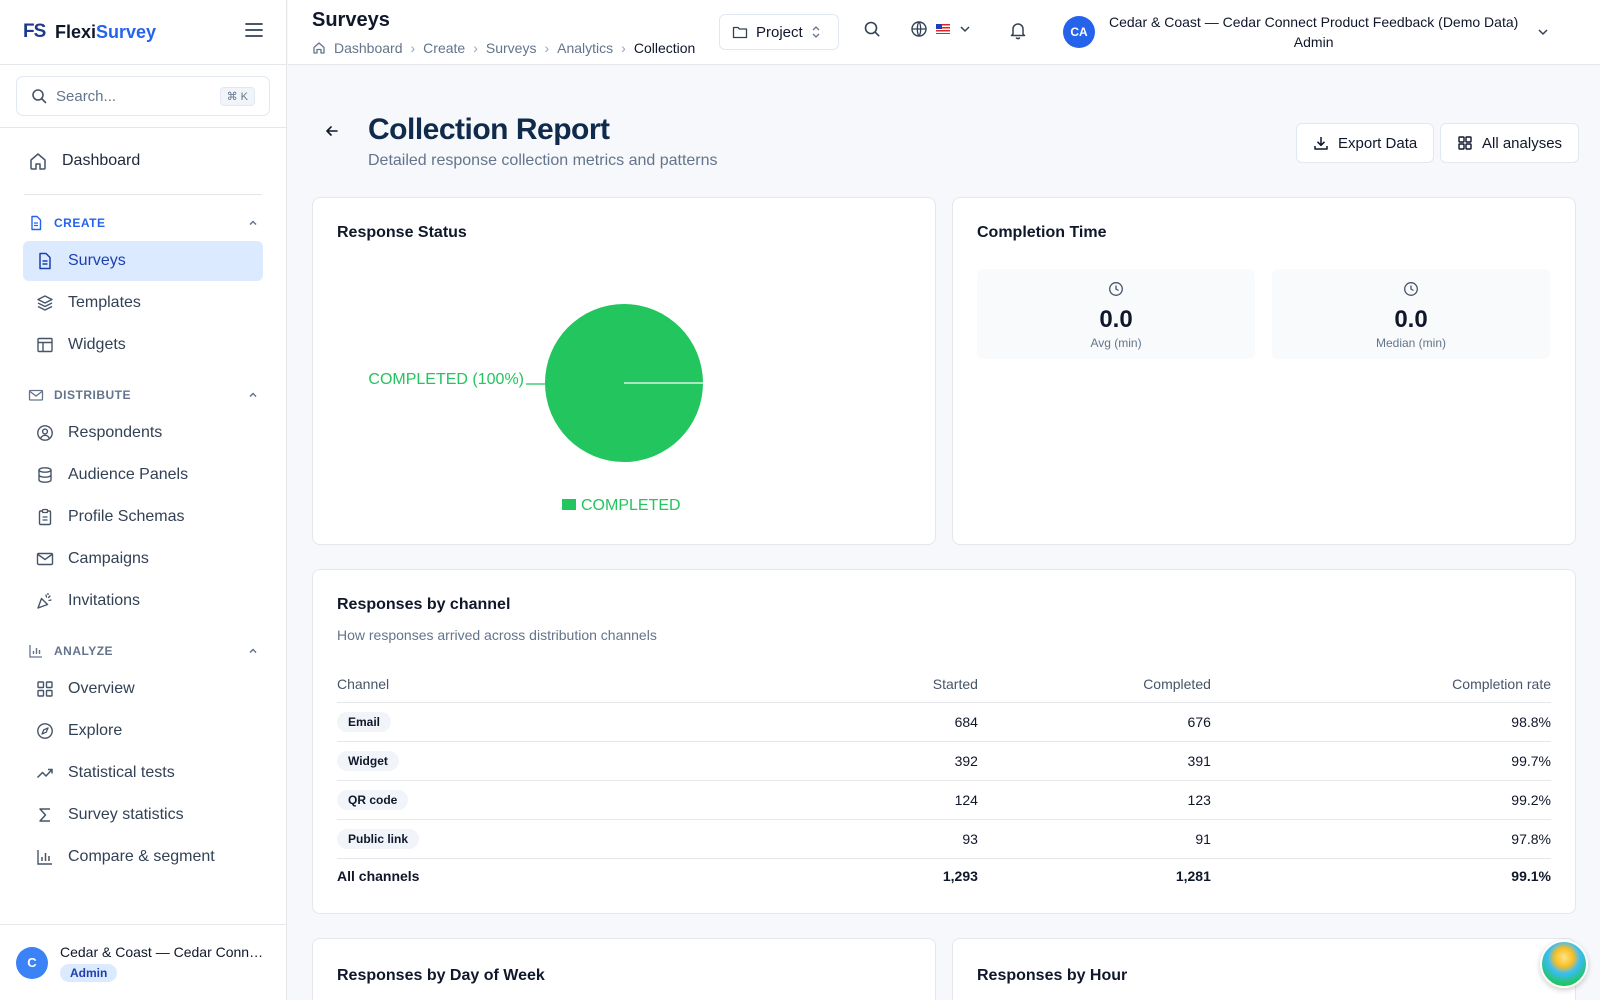  I want to click on project-selector: Project, so click(779, 32).